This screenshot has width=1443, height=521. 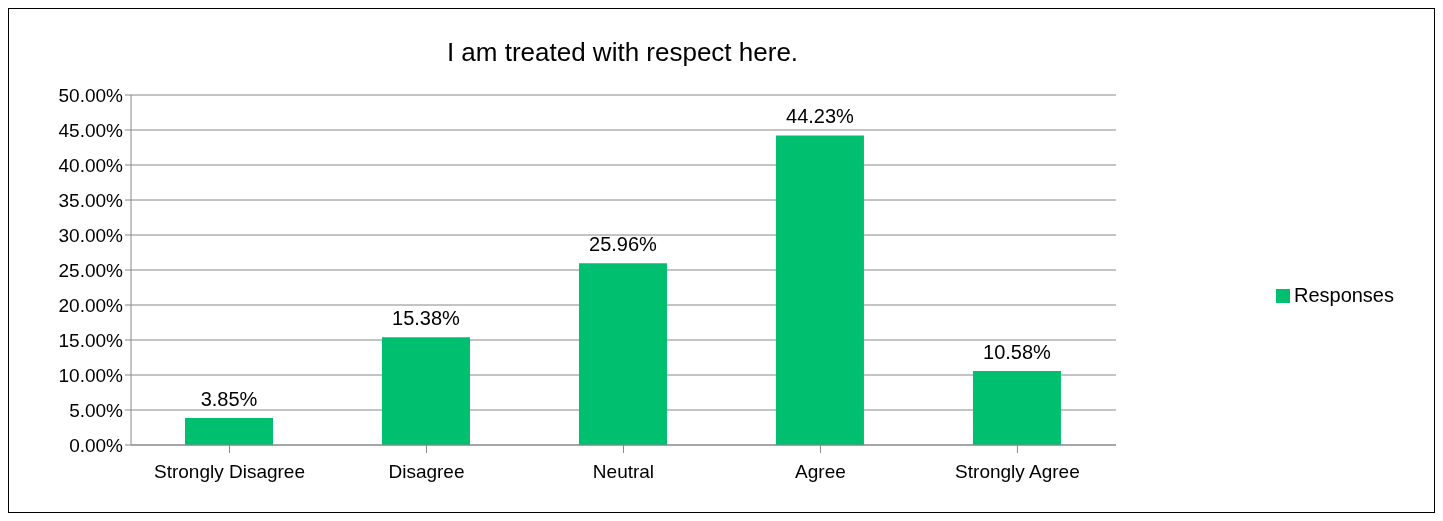 What do you see at coordinates (96, 445) in the screenshot?
I see `y-tick-label: 0.00%` at bounding box center [96, 445].